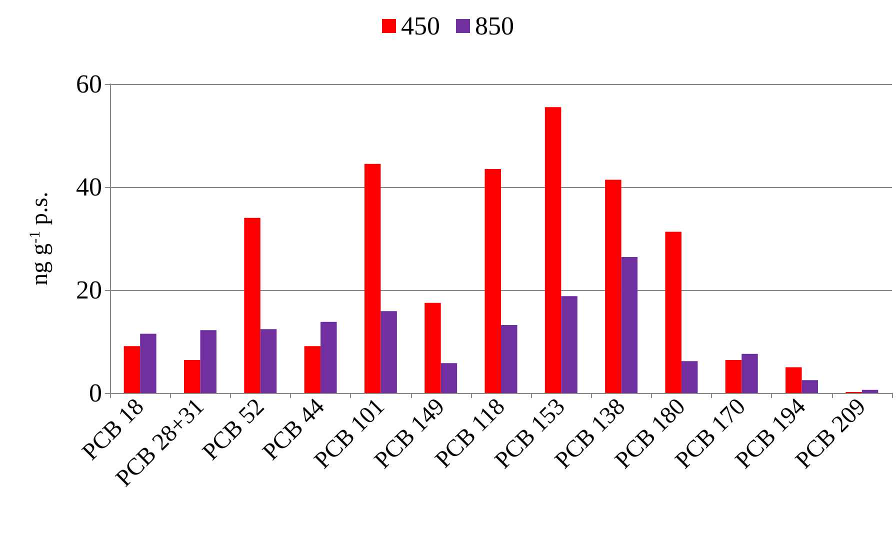 The width and height of the screenshot is (896, 535). Describe the element at coordinates (494, 26) in the screenshot. I see `legend-label: 850` at that location.